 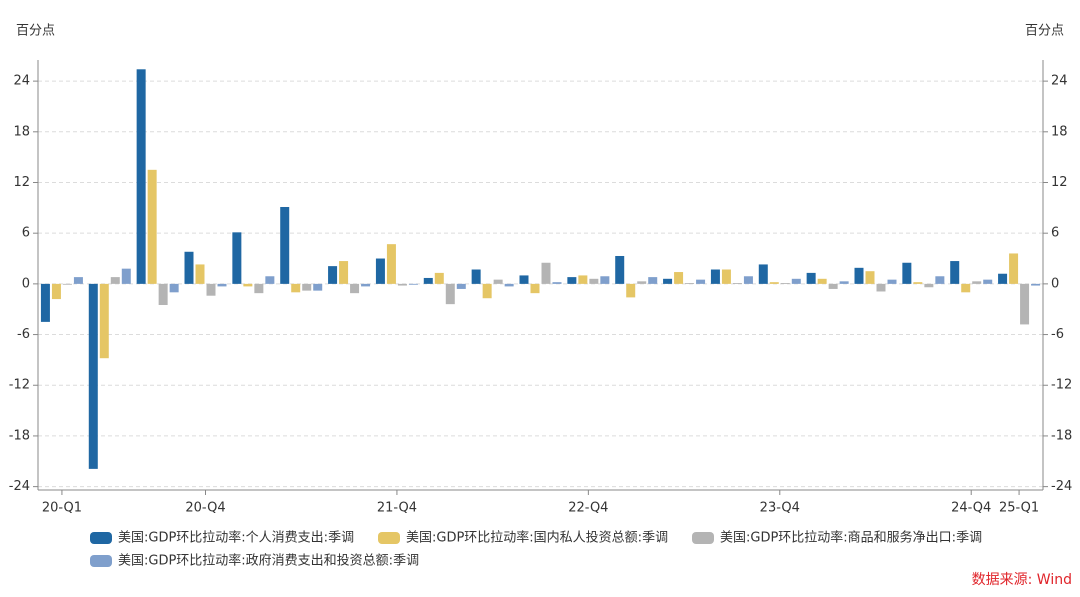 What do you see at coordinates (1061, 385) in the screenshot?
I see `y2-tick-label: -12` at bounding box center [1061, 385].